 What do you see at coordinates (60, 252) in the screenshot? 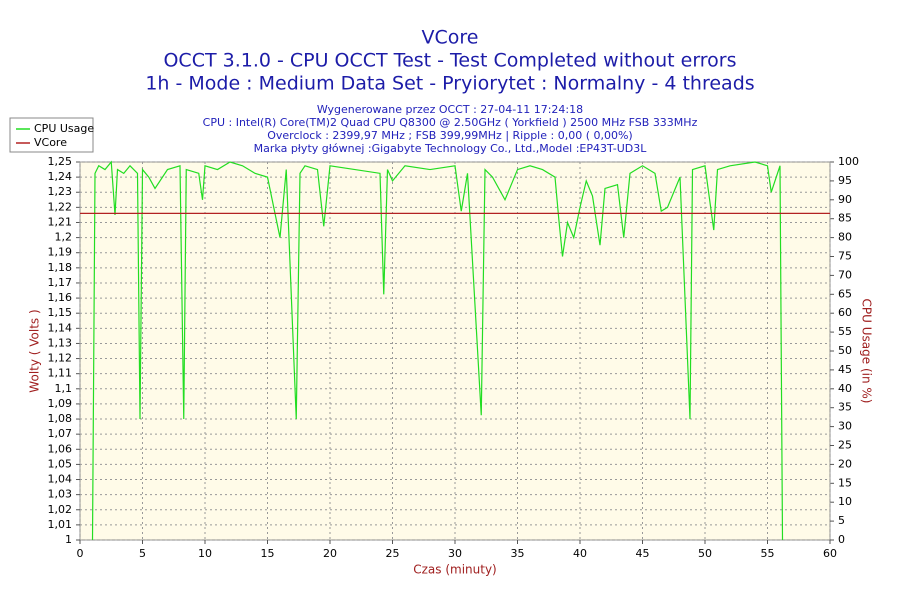
I see `y-tick-label: 1,19` at bounding box center [60, 252].